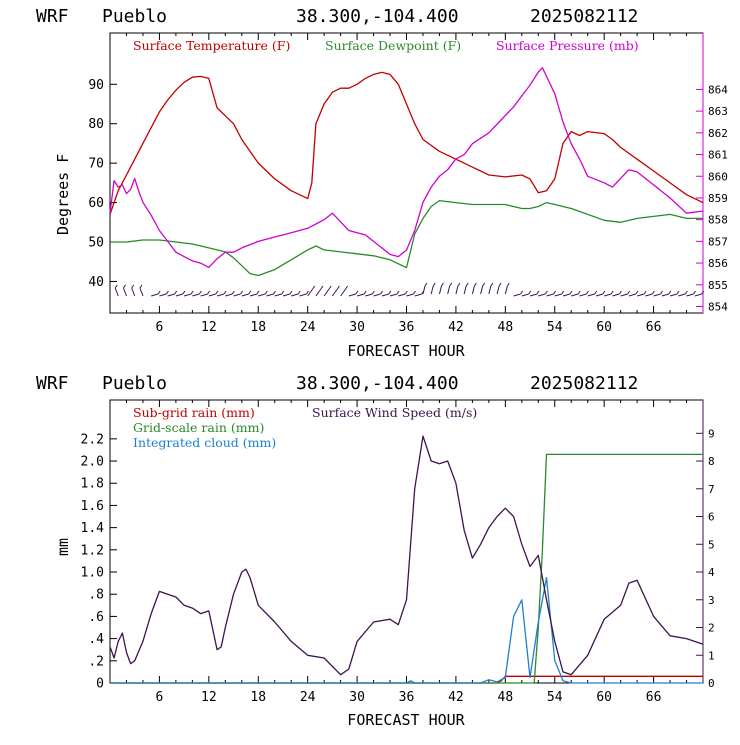 The width and height of the screenshot is (740, 745). What do you see at coordinates (96, 639) in the screenshot?
I see `p2-ytick-label: .4` at bounding box center [96, 639].